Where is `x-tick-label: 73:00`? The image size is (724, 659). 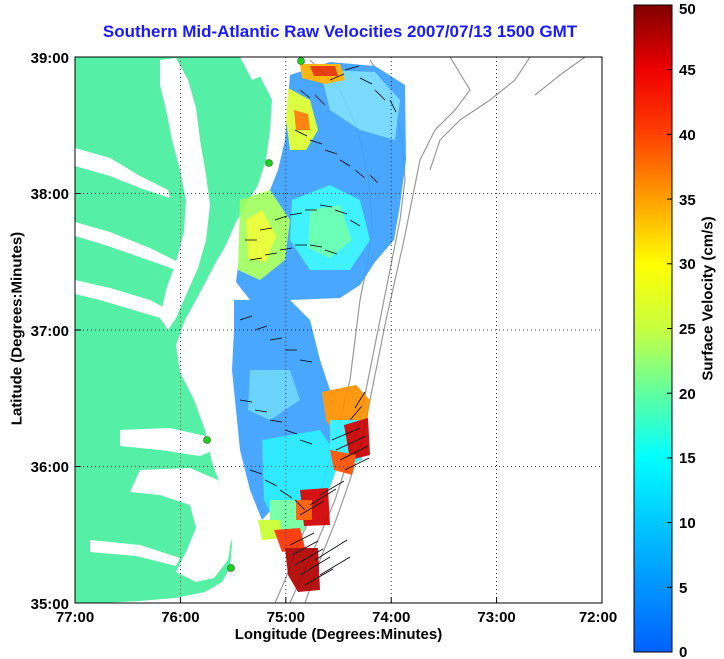 x-tick-label: 73:00 is located at coordinates (496, 617).